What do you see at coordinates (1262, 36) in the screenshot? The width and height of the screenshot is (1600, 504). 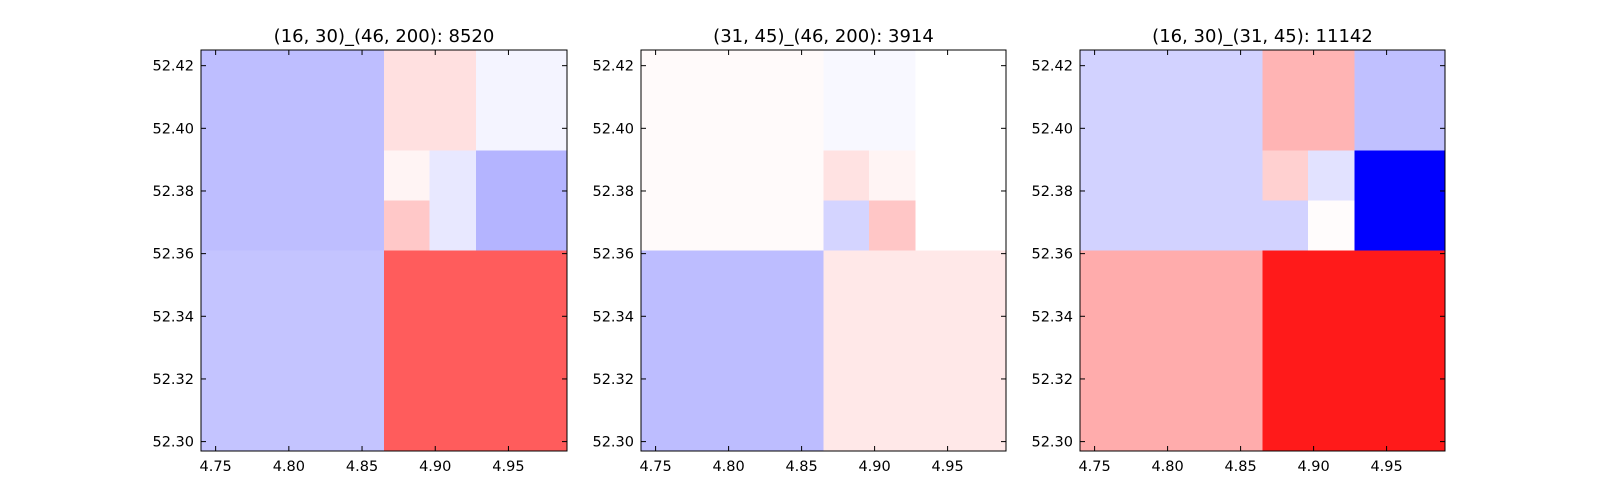 I see `chart-title: (16, 30)_(31, 45): 11142` at bounding box center [1262, 36].